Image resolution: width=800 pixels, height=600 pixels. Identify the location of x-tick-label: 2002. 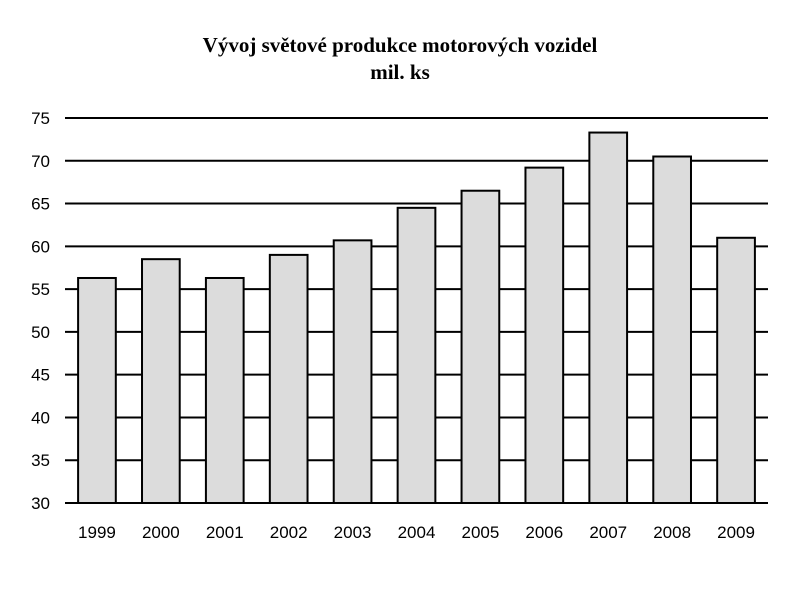
(289, 532).